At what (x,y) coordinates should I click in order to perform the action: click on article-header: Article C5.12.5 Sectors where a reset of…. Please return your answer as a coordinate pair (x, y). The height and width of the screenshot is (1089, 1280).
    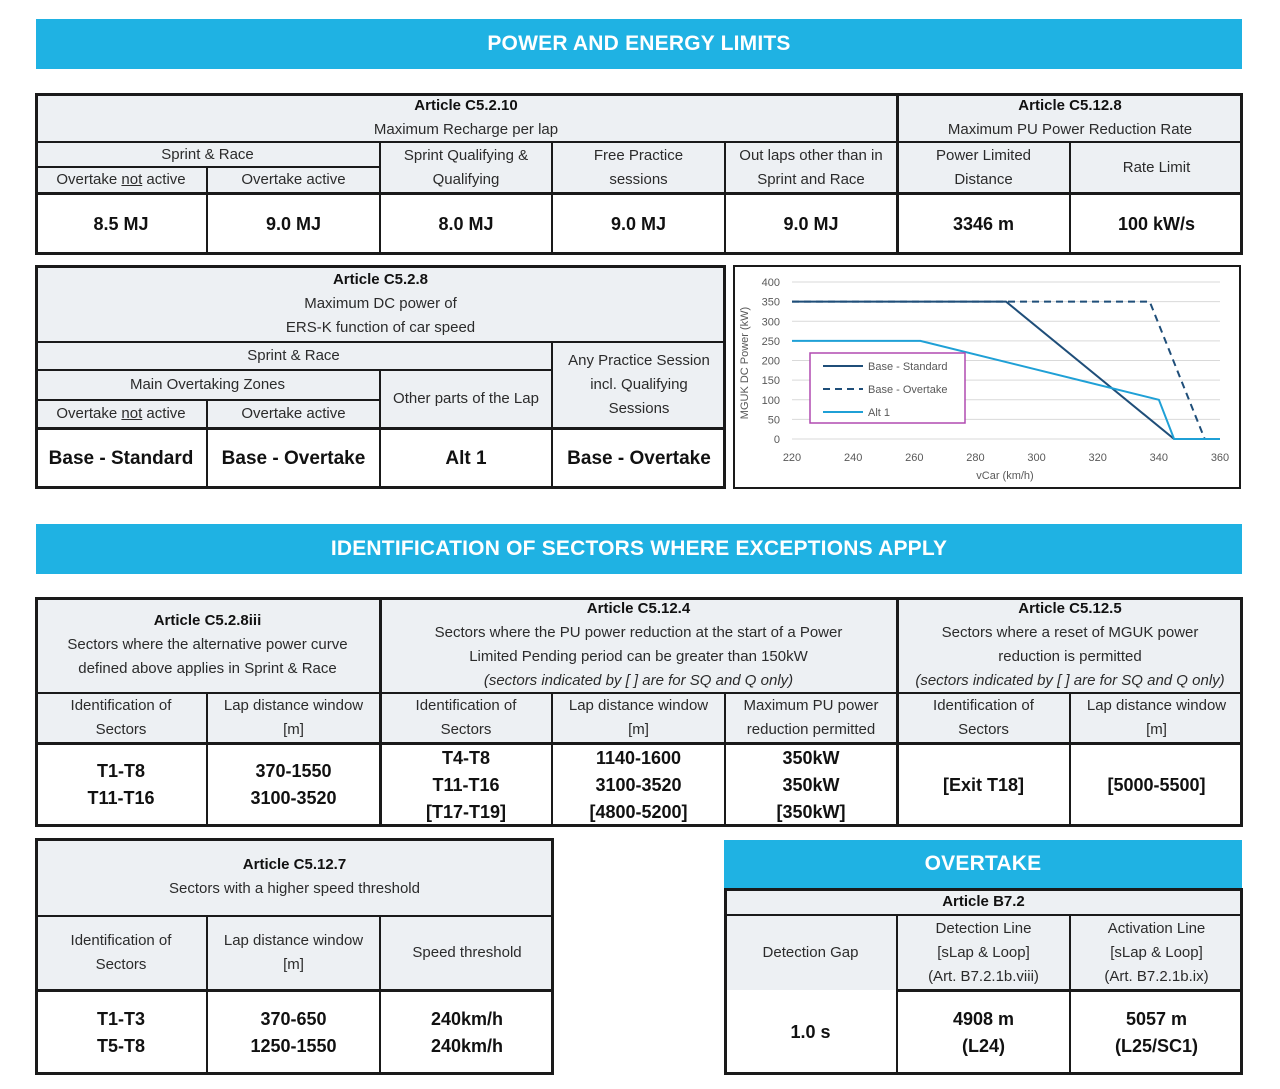
    Looking at the image, I should click on (1070, 645).